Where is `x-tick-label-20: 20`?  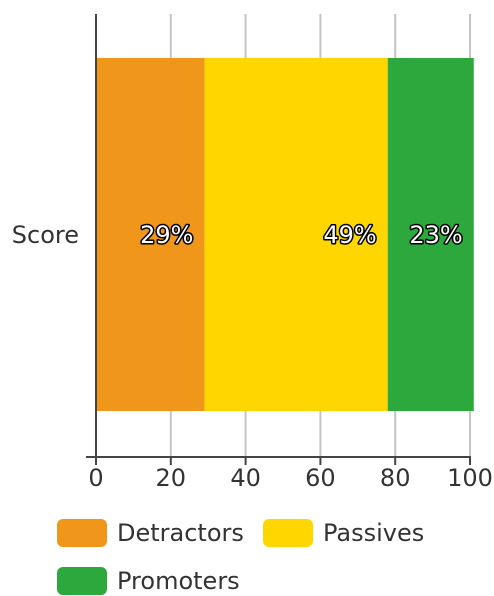 x-tick-label-20: 20 is located at coordinates (171, 478).